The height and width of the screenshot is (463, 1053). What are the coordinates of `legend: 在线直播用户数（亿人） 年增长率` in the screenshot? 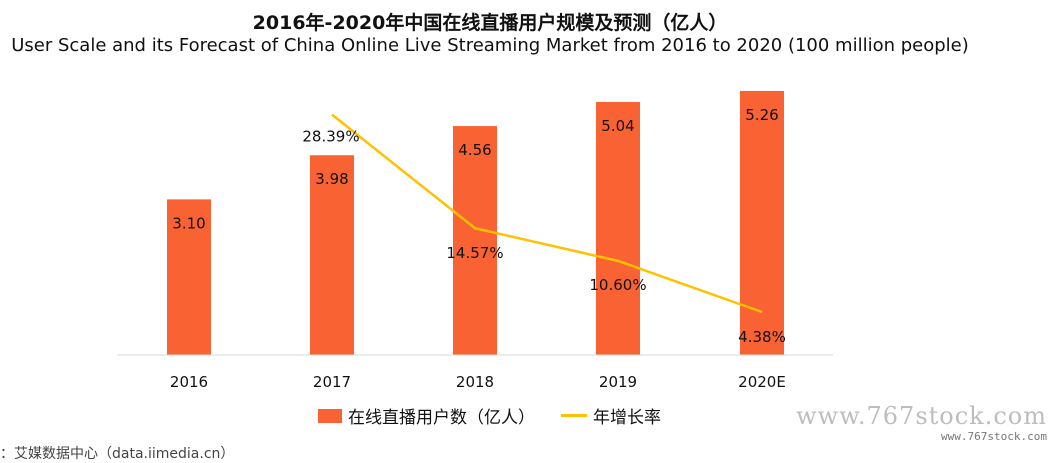 It's located at (489, 415).